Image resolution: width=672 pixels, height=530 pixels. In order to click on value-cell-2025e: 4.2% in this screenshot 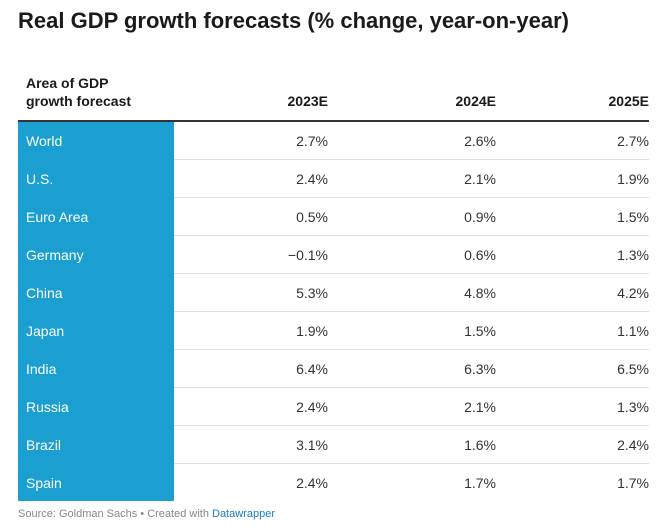, I will do `click(572, 292)`.